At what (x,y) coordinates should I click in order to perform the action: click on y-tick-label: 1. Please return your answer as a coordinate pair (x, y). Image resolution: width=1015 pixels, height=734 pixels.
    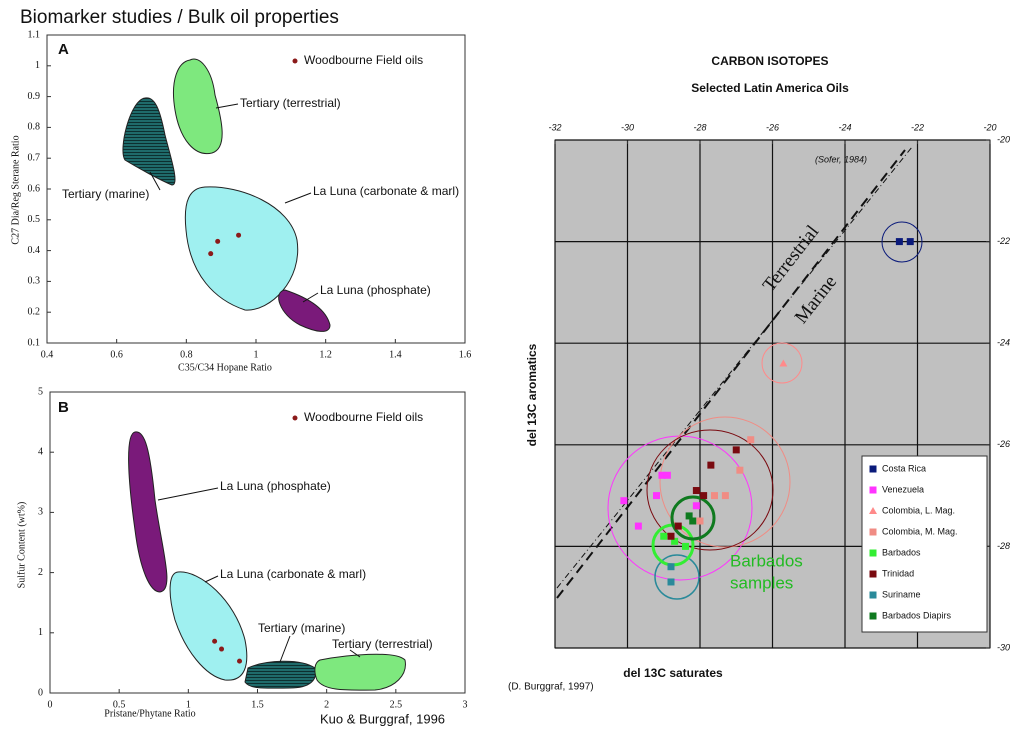
    Looking at the image, I should click on (40, 632).